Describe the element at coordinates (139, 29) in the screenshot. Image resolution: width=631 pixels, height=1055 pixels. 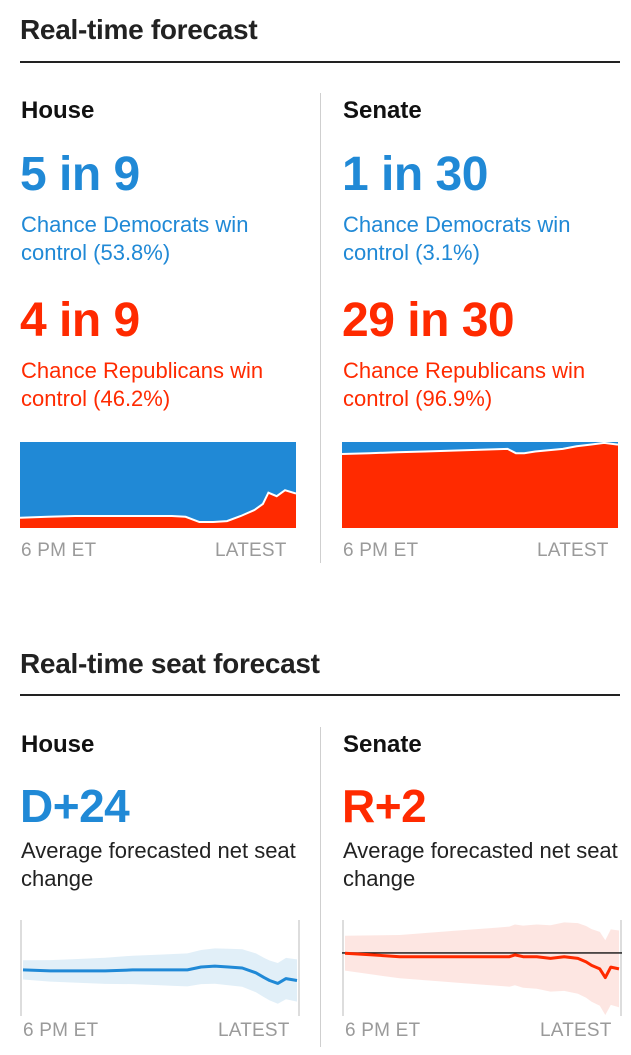
I see `section-title-control: Real-time forecast` at that location.